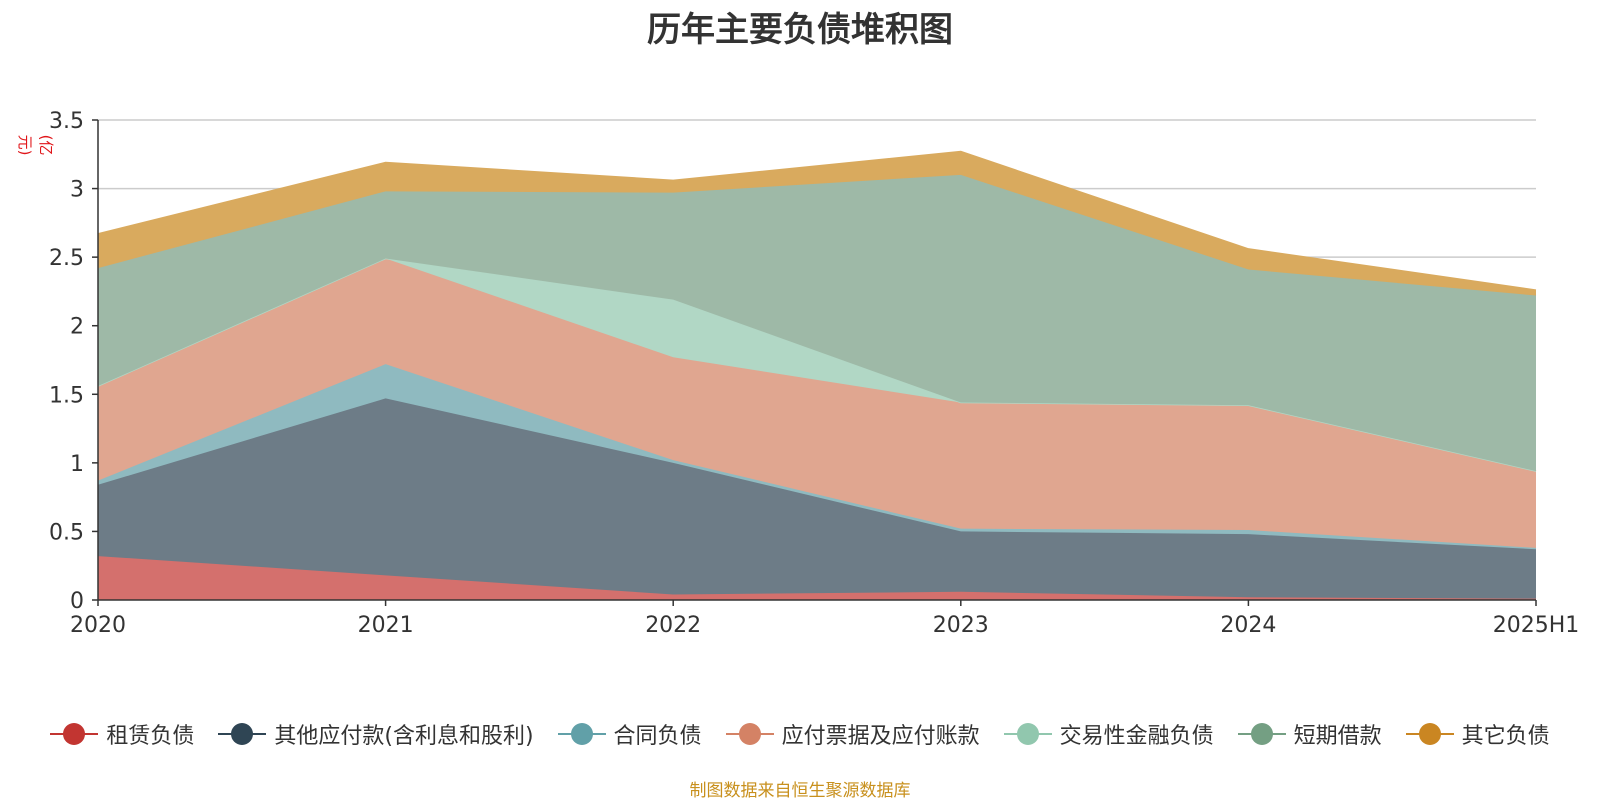 The height and width of the screenshot is (801, 1600). I want to click on legend-item-6: 短期借款, so click(1309, 734).